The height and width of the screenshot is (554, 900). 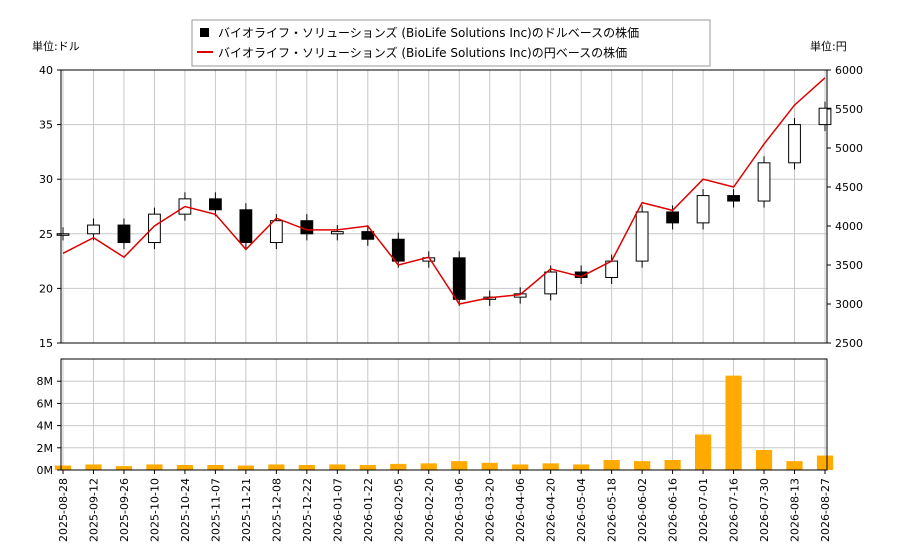 What do you see at coordinates (124, 510) in the screenshot?
I see `x-tick-label: 2025-09-26` at bounding box center [124, 510].